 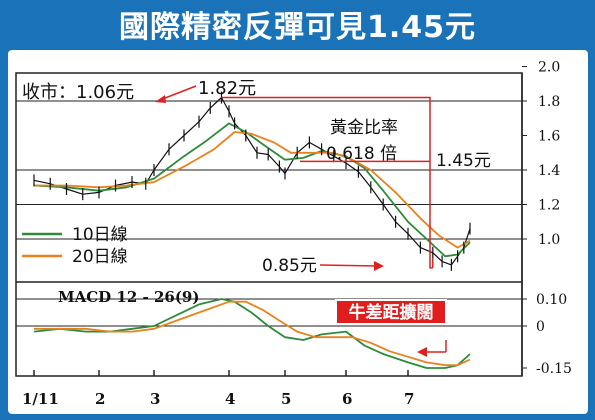 I want to click on target-price-label: 1.45元, so click(x=463, y=161).